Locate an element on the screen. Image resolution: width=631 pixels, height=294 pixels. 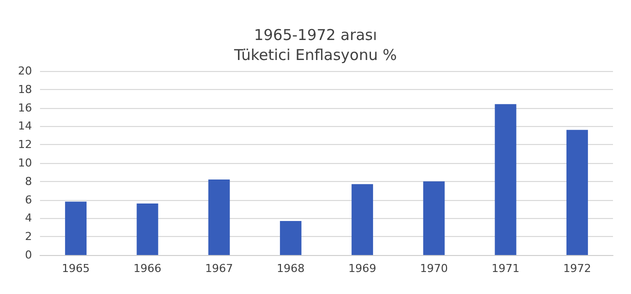
x-tick-label: 1968 is located at coordinates (290, 268).